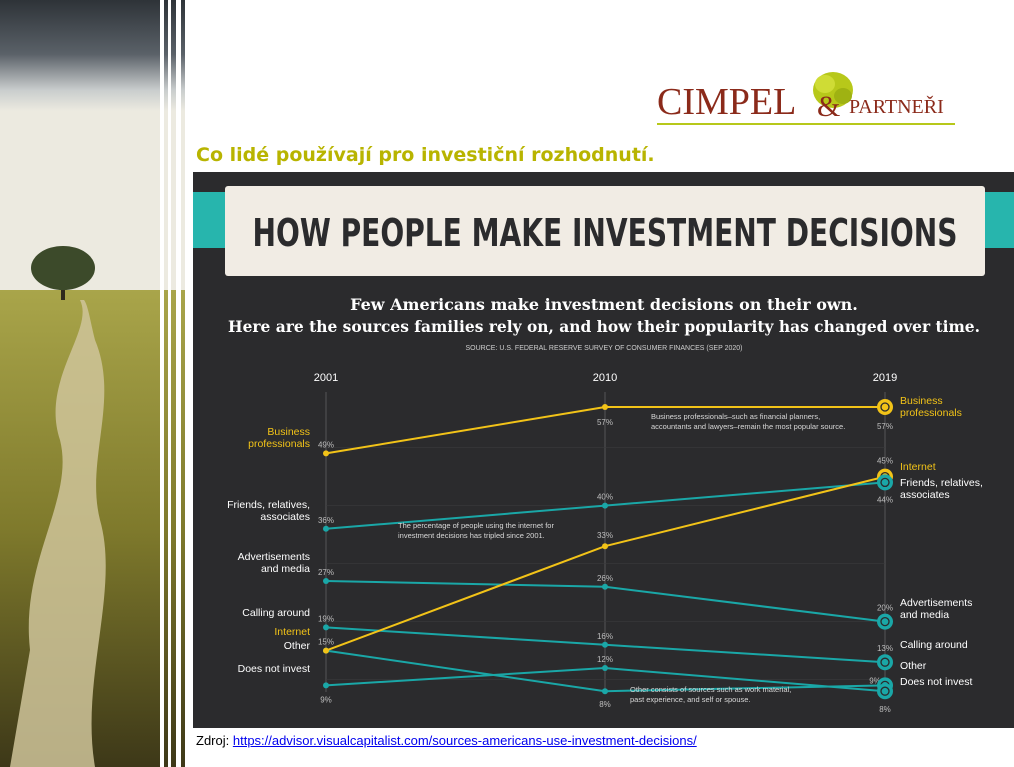 The width and height of the screenshot is (1014, 767). Describe the element at coordinates (885, 691) in the screenshot. I see `cross-icon` at that location.